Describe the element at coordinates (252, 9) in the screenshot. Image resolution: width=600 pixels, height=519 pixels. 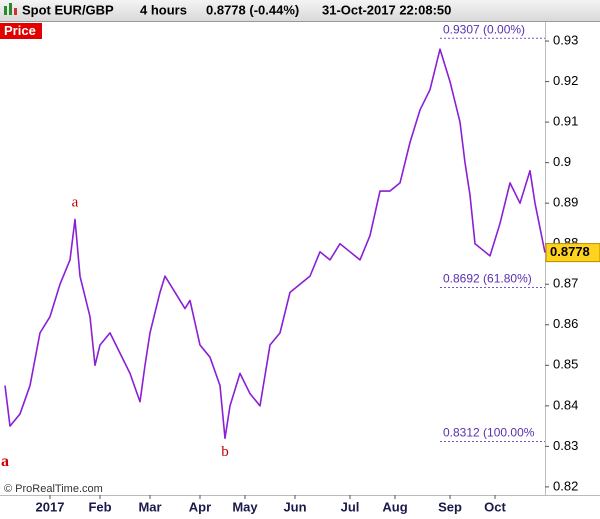
I see `header-quote: 0.8778 (-0.44%)` at that location.